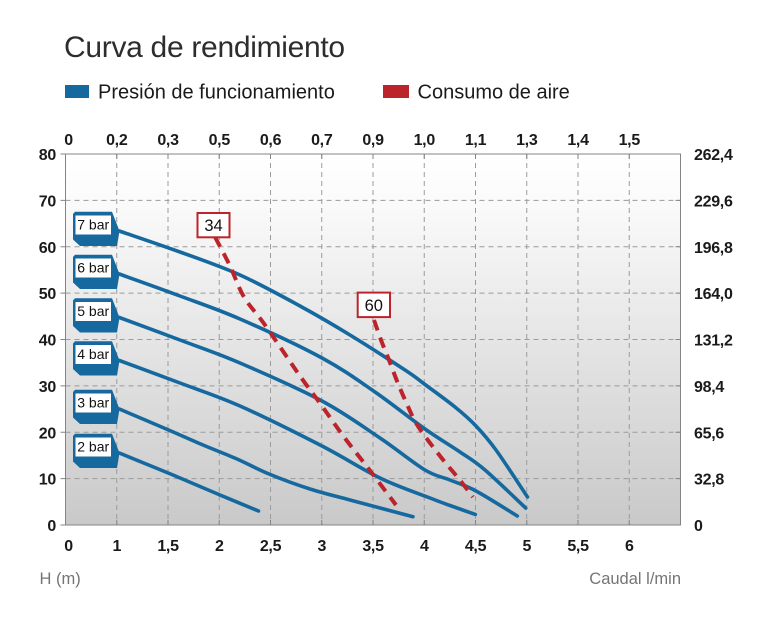 Image resolution: width=775 pixels, height=628 pixels. What do you see at coordinates (117, 140) in the screenshot?
I see `svg-text: 0,2` at bounding box center [117, 140].